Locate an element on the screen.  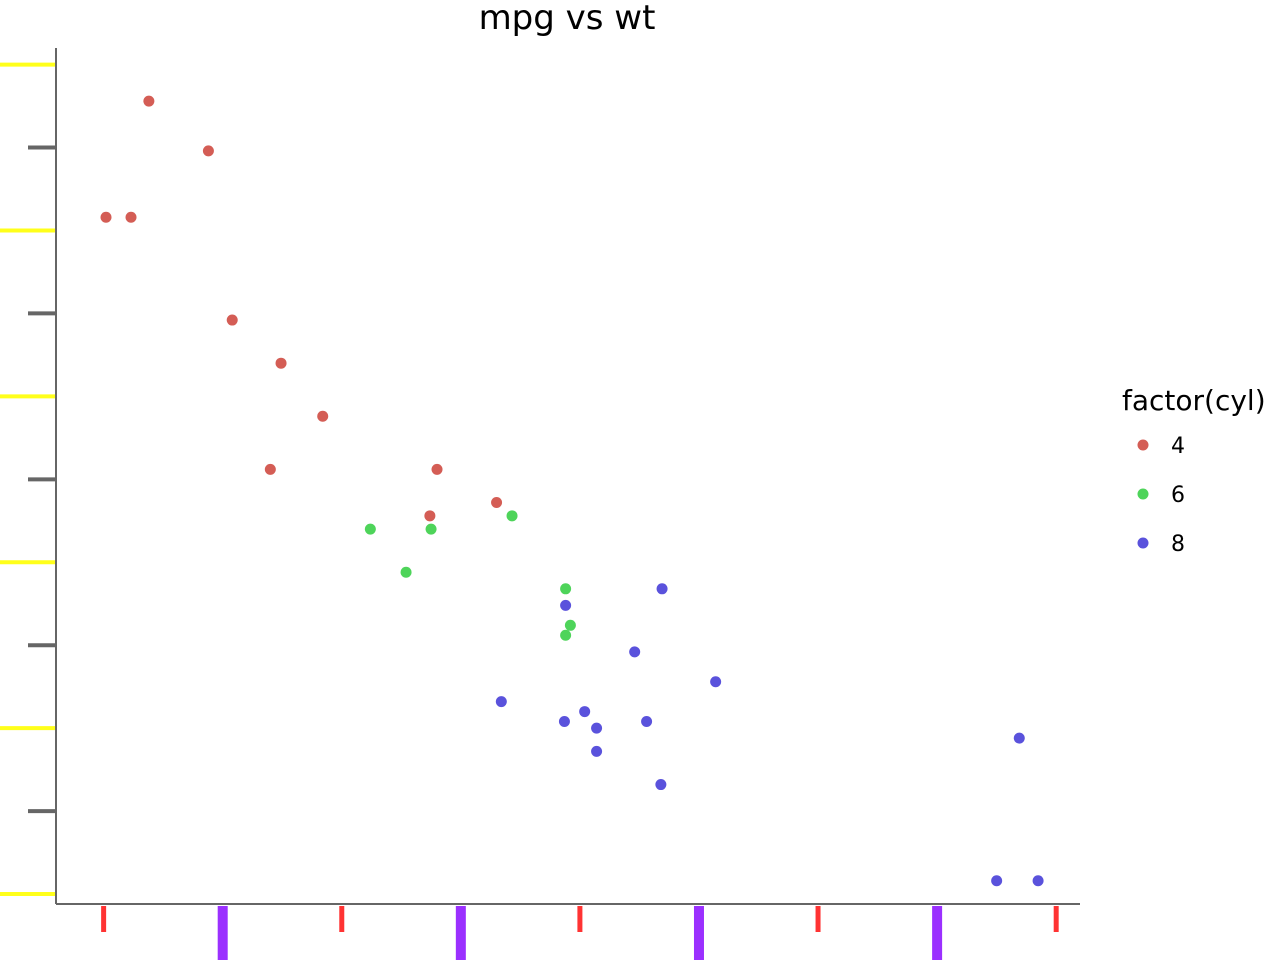
legend-items: 4 6 8 is located at coordinates (1161, 495).